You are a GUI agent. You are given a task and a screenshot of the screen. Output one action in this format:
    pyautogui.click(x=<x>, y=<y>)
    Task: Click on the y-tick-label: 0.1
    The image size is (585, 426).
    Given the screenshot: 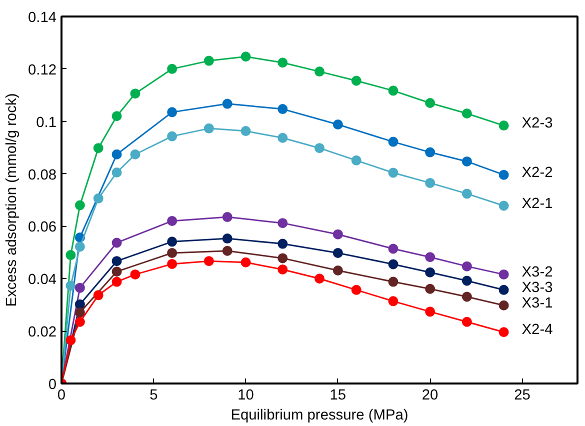 What is the action you would take?
    pyautogui.click(x=46, y=122)
    